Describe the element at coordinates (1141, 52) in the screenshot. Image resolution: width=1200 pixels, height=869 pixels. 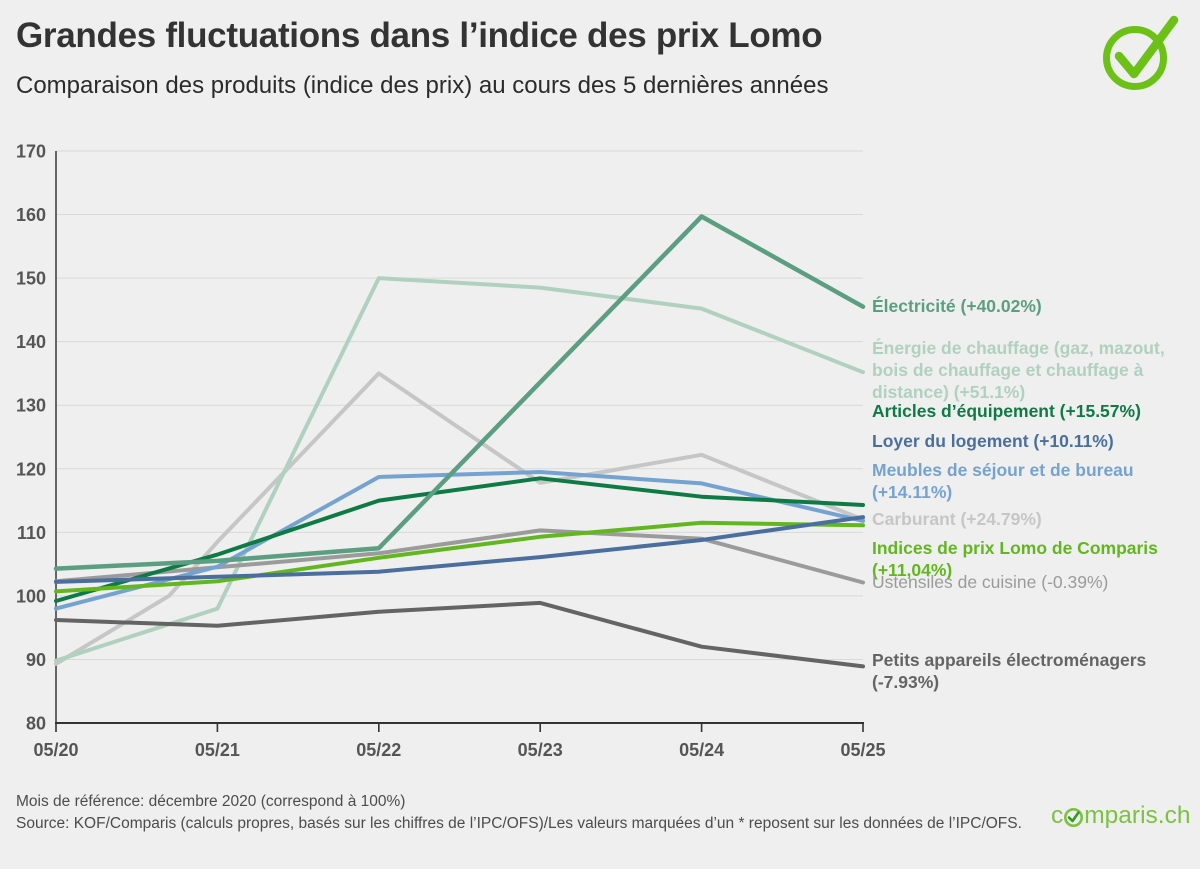
I see `comparis-checkmark-icon` at that location.